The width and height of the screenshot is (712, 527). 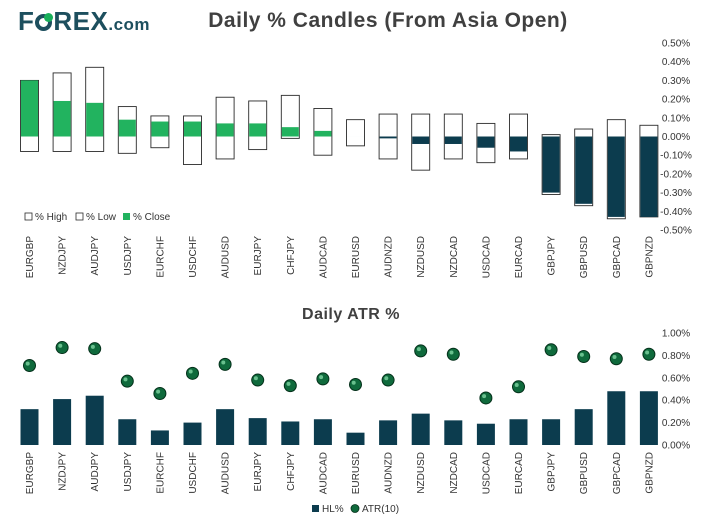 What do you see at coordinates (323, 257) in the screenshot?
I see `chart1-x-label: AUDCAD` at bounding box center [323, 257].